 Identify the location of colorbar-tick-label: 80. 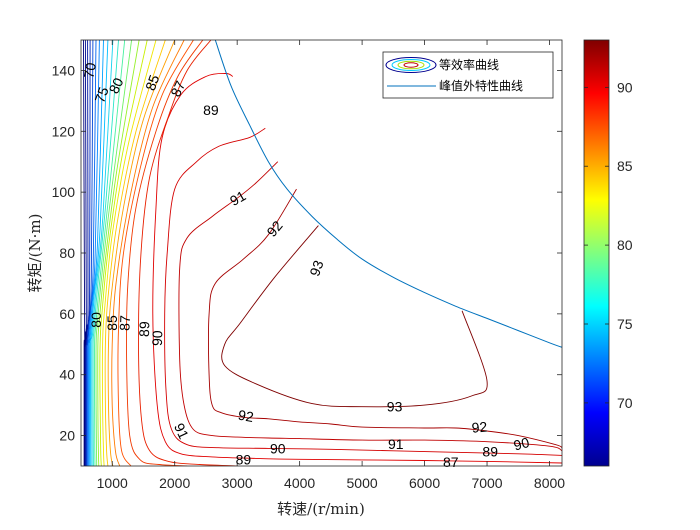
(625, 245).